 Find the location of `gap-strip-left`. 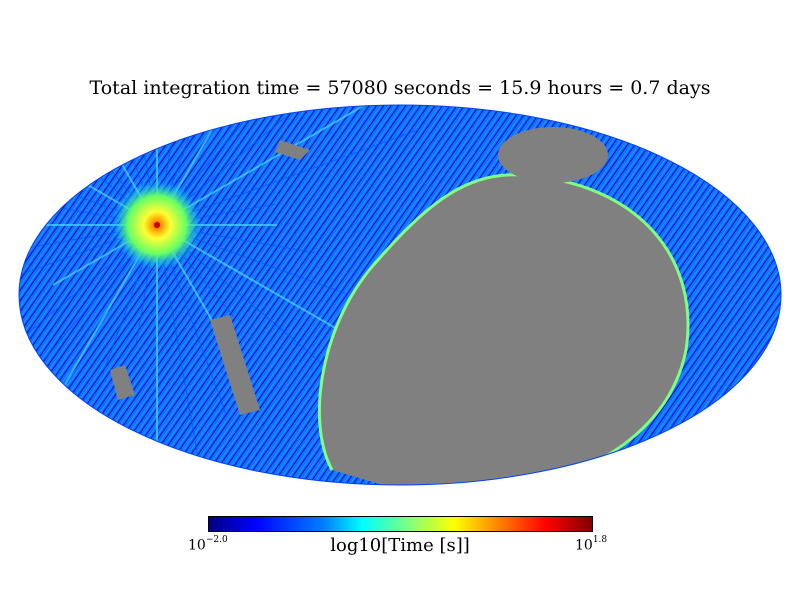

gap-strip-left is located at coordinates (210, 277).